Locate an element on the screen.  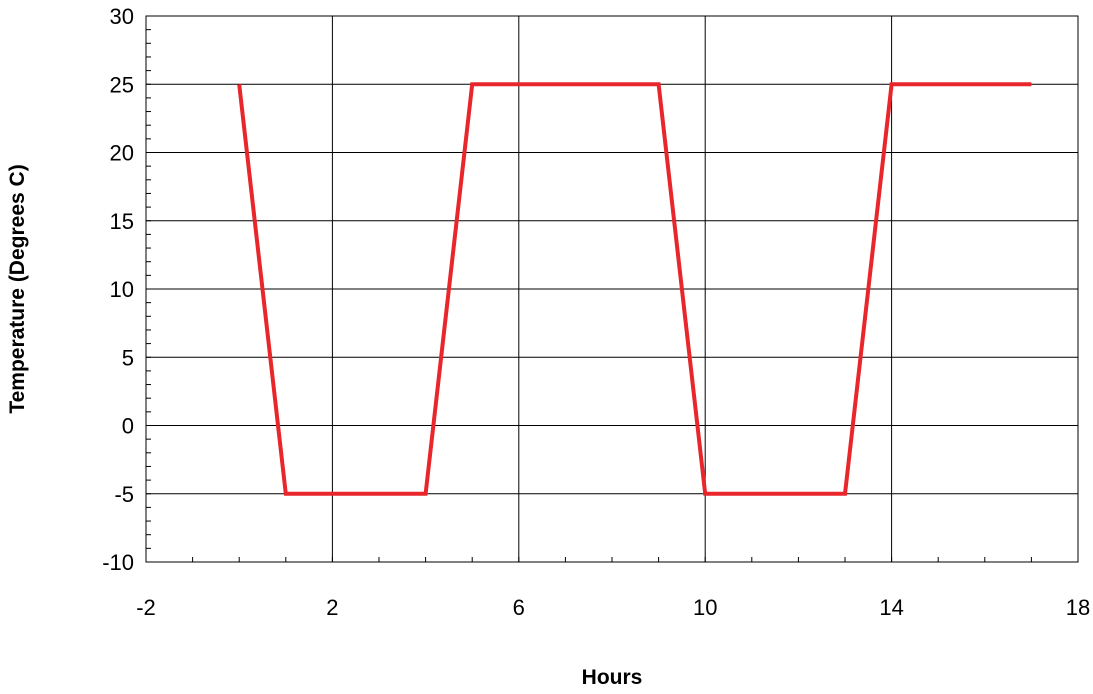
y-tick-label: -5 is located at coordinates (124, 494).